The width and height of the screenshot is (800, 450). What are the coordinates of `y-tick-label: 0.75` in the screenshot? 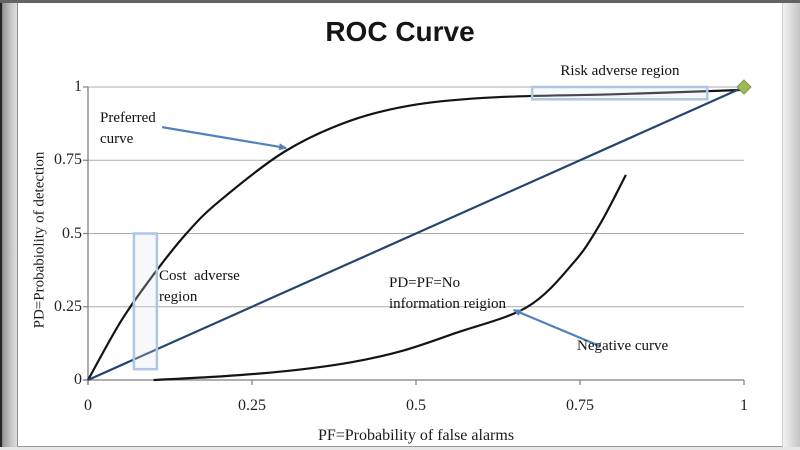 It's located at (68, 160).